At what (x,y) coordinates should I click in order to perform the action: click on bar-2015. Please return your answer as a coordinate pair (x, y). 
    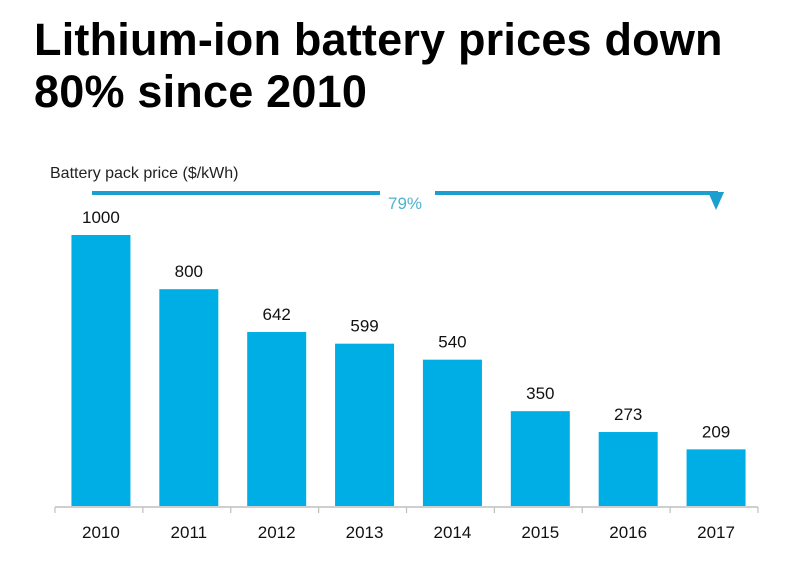
    Looking at the image, I should click on (540, 458).